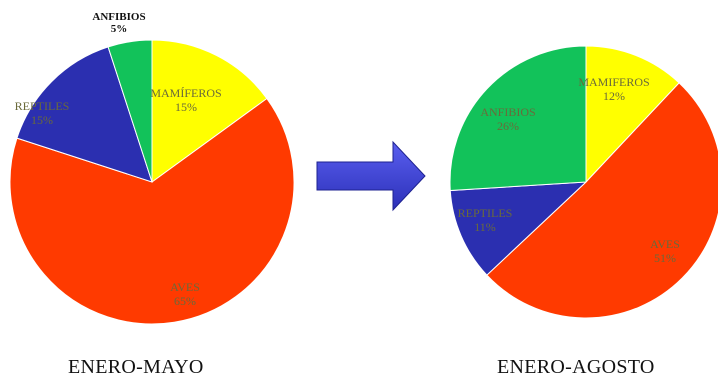 This screenshot has width=718, height=388. I want to click on right-arrow-icon, so click(371, 176).